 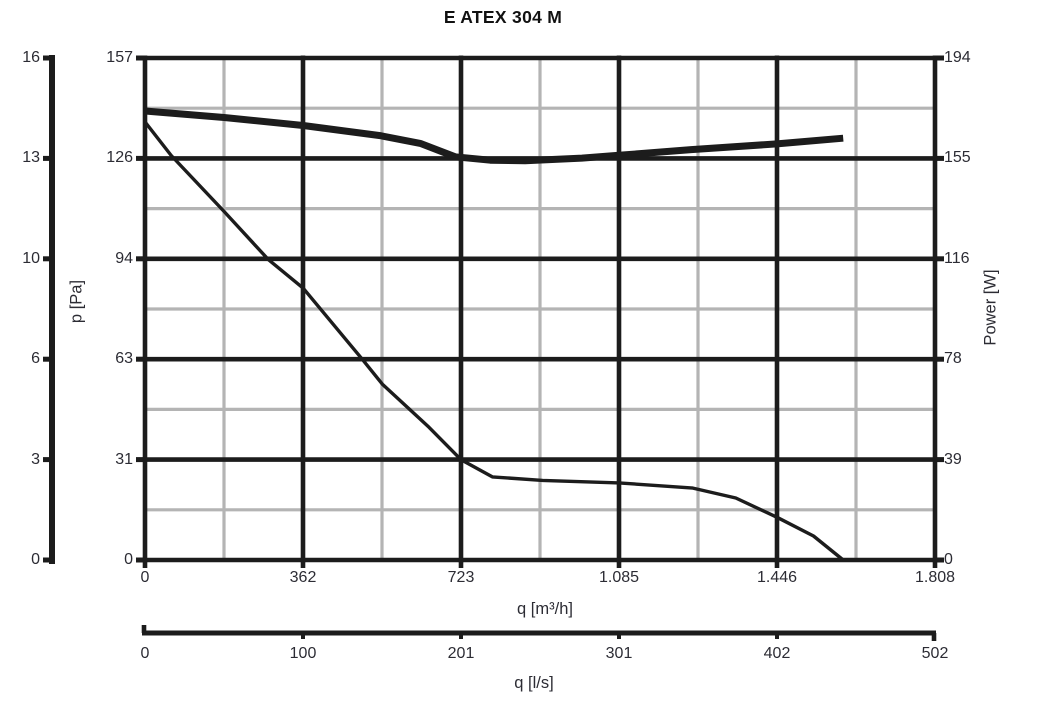 I want to click on airflow-ls-axis-label: q [l/s], so click(x=534, y=683).